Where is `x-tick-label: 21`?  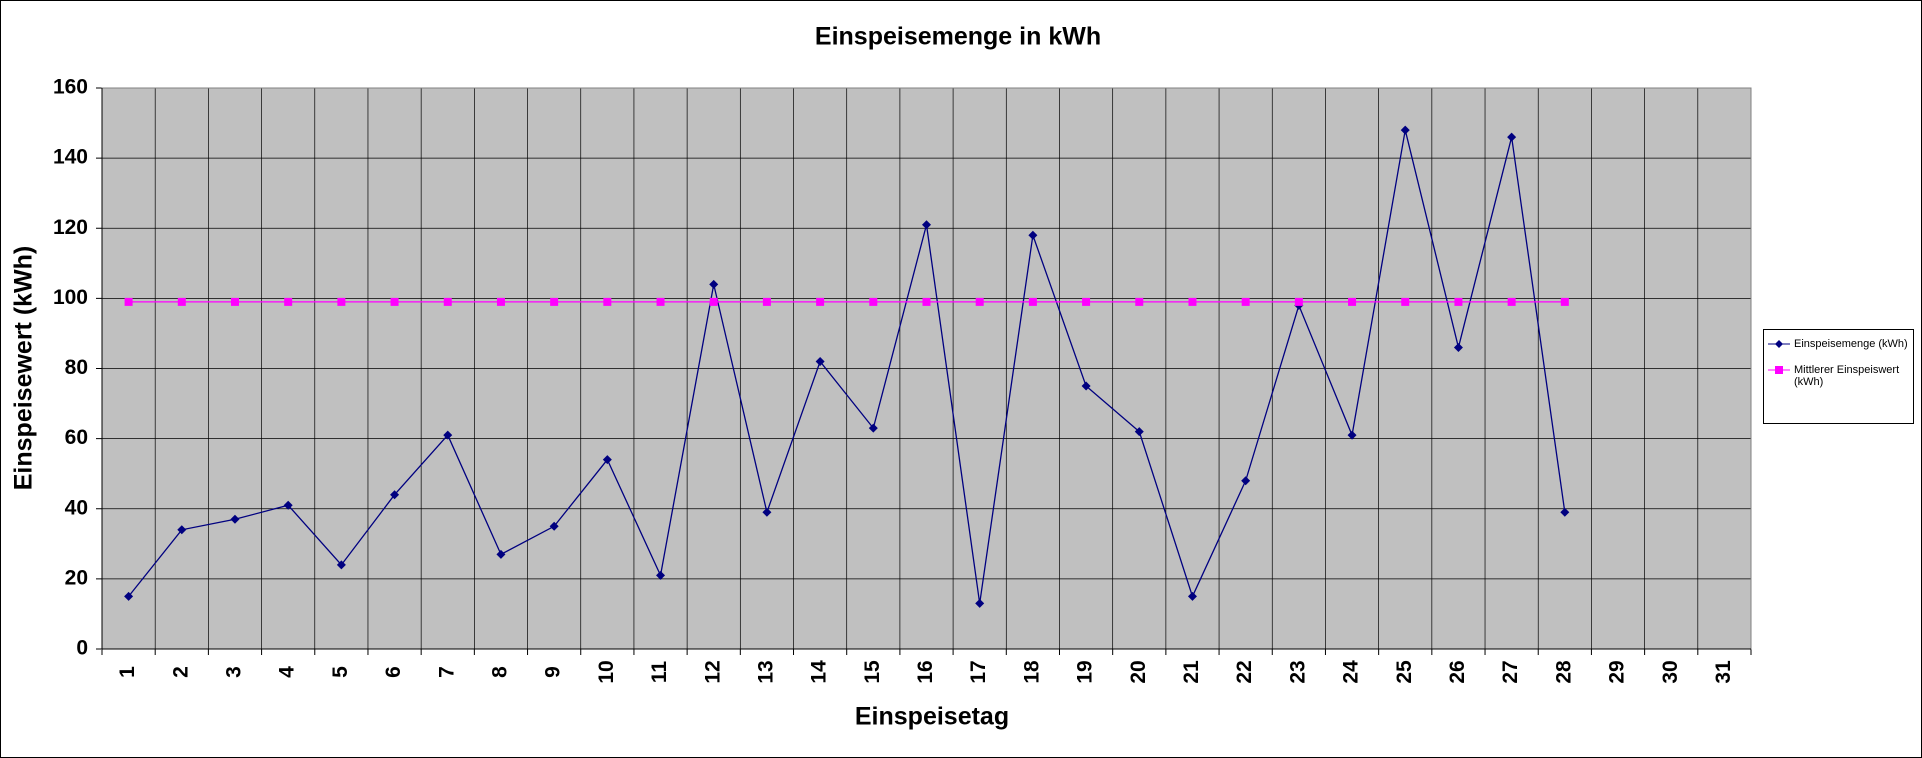 x-tick-label: 21 is located at coordinates (1191, 672).